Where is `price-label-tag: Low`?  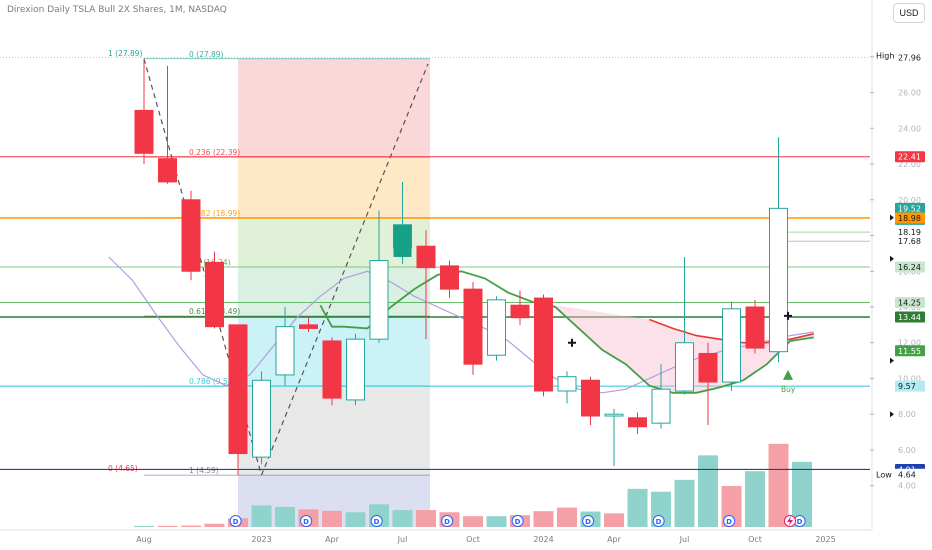 price-label-tag: Low is located at coordinates (884, 474).